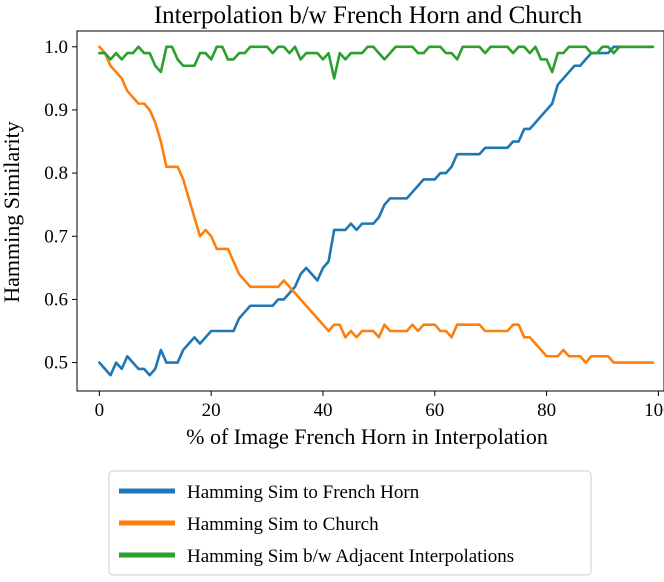 Image resolution: width=664 pixels, height=582 pixels. What do you see at coordinates (368, 15) in the screenshot?
I see `chart-title: Interpolation b/w French Horn and Church` at bounding box center [368, 15].